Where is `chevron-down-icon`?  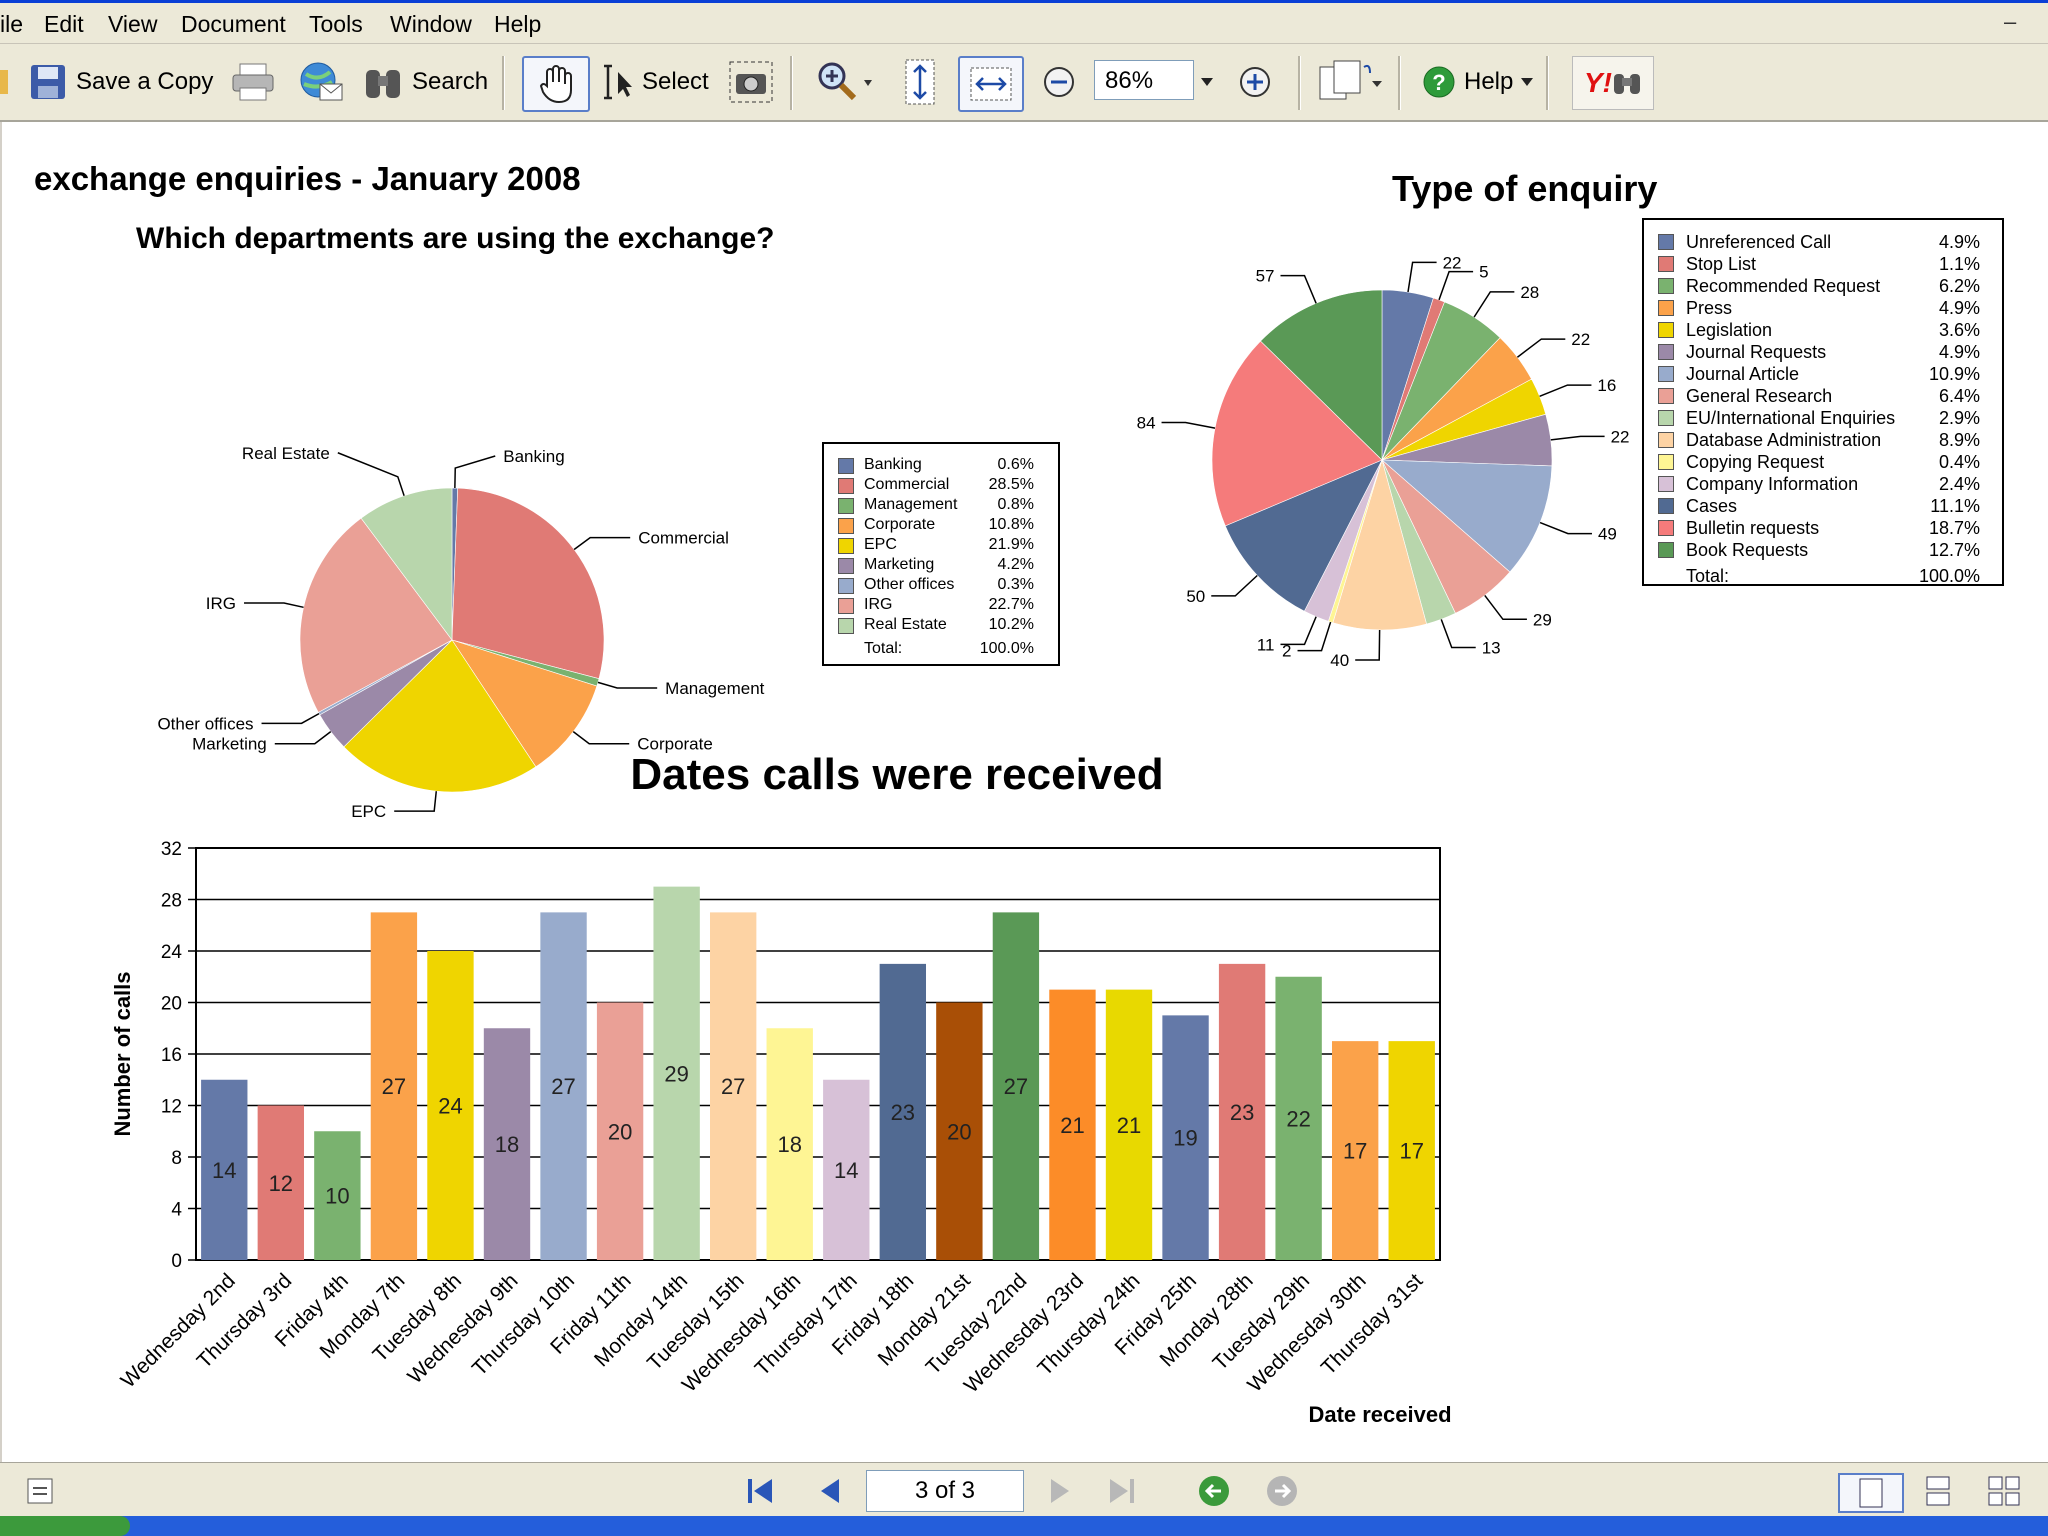
chevron-down-icon is located at coordinates (1527, 82).